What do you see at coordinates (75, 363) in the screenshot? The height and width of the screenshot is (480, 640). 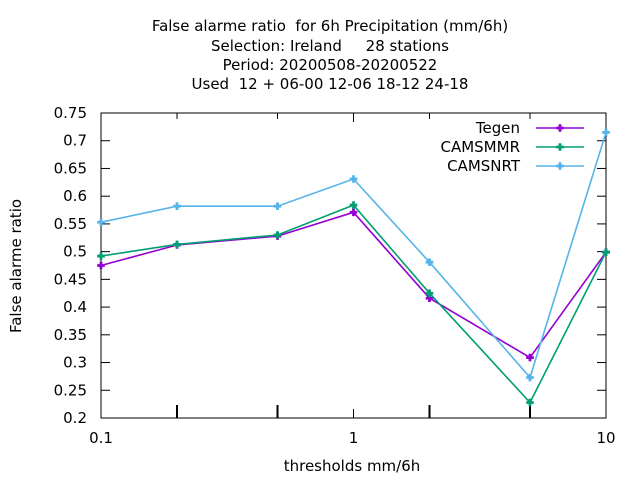 I see `y-tick-label: 0.3` at bounding box center [75, 363].